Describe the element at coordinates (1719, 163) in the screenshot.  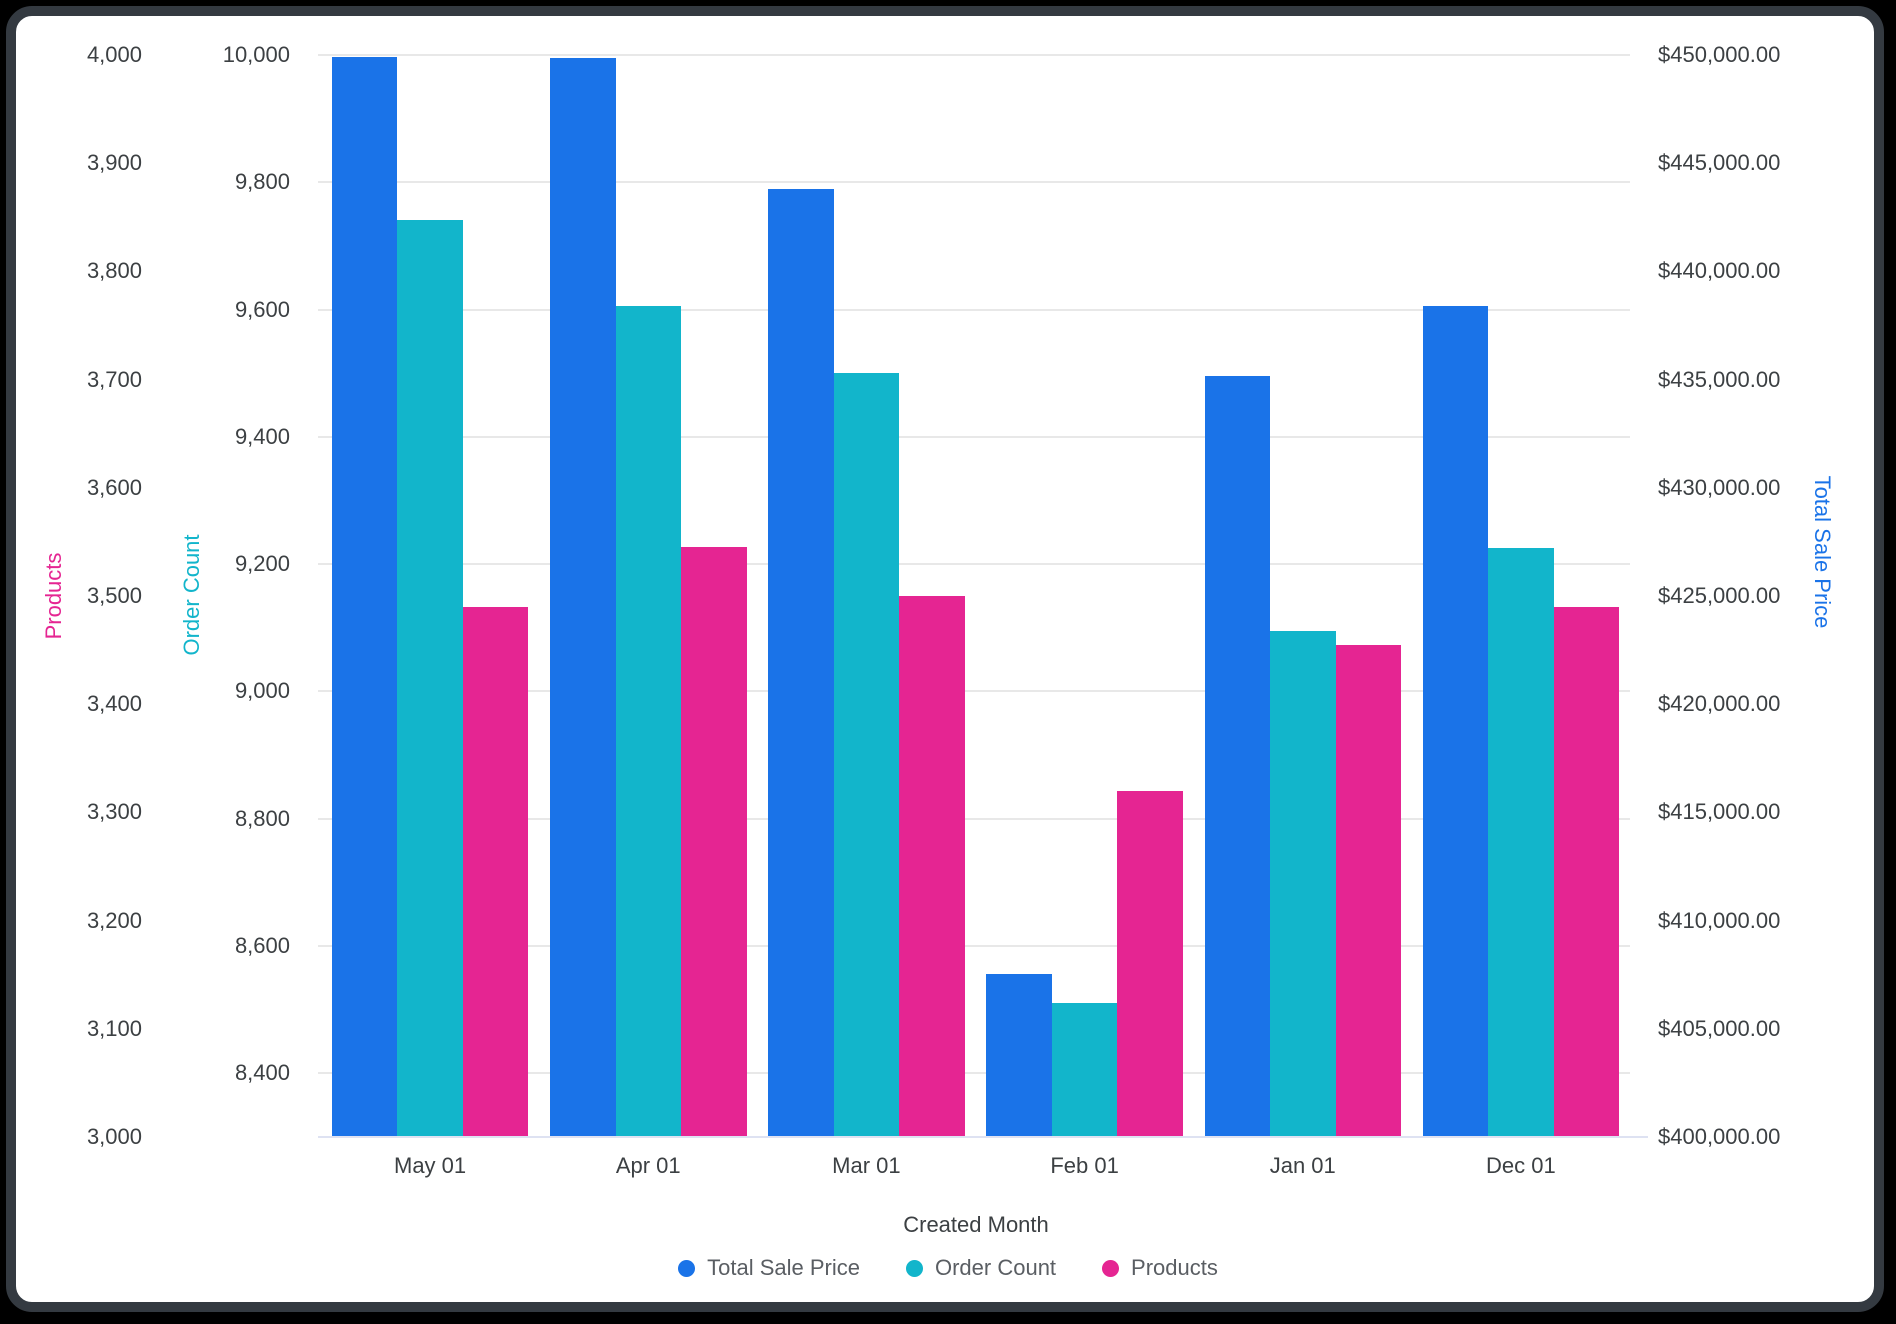
I see `total_sale_price-tick-label: $445,000.00` at that location.